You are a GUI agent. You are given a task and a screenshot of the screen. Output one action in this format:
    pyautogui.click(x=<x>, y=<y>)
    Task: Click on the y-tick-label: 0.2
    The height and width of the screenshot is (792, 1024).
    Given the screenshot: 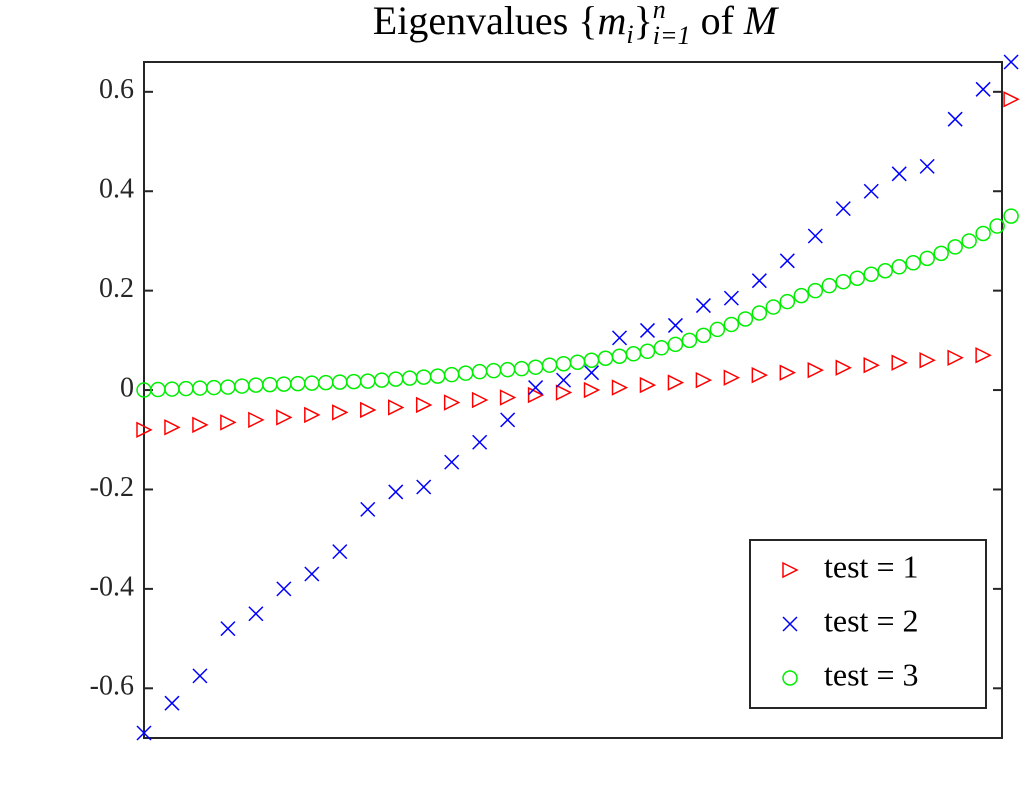 What is the action you would take?
    pyautogui.click(x=116, y=288)
    